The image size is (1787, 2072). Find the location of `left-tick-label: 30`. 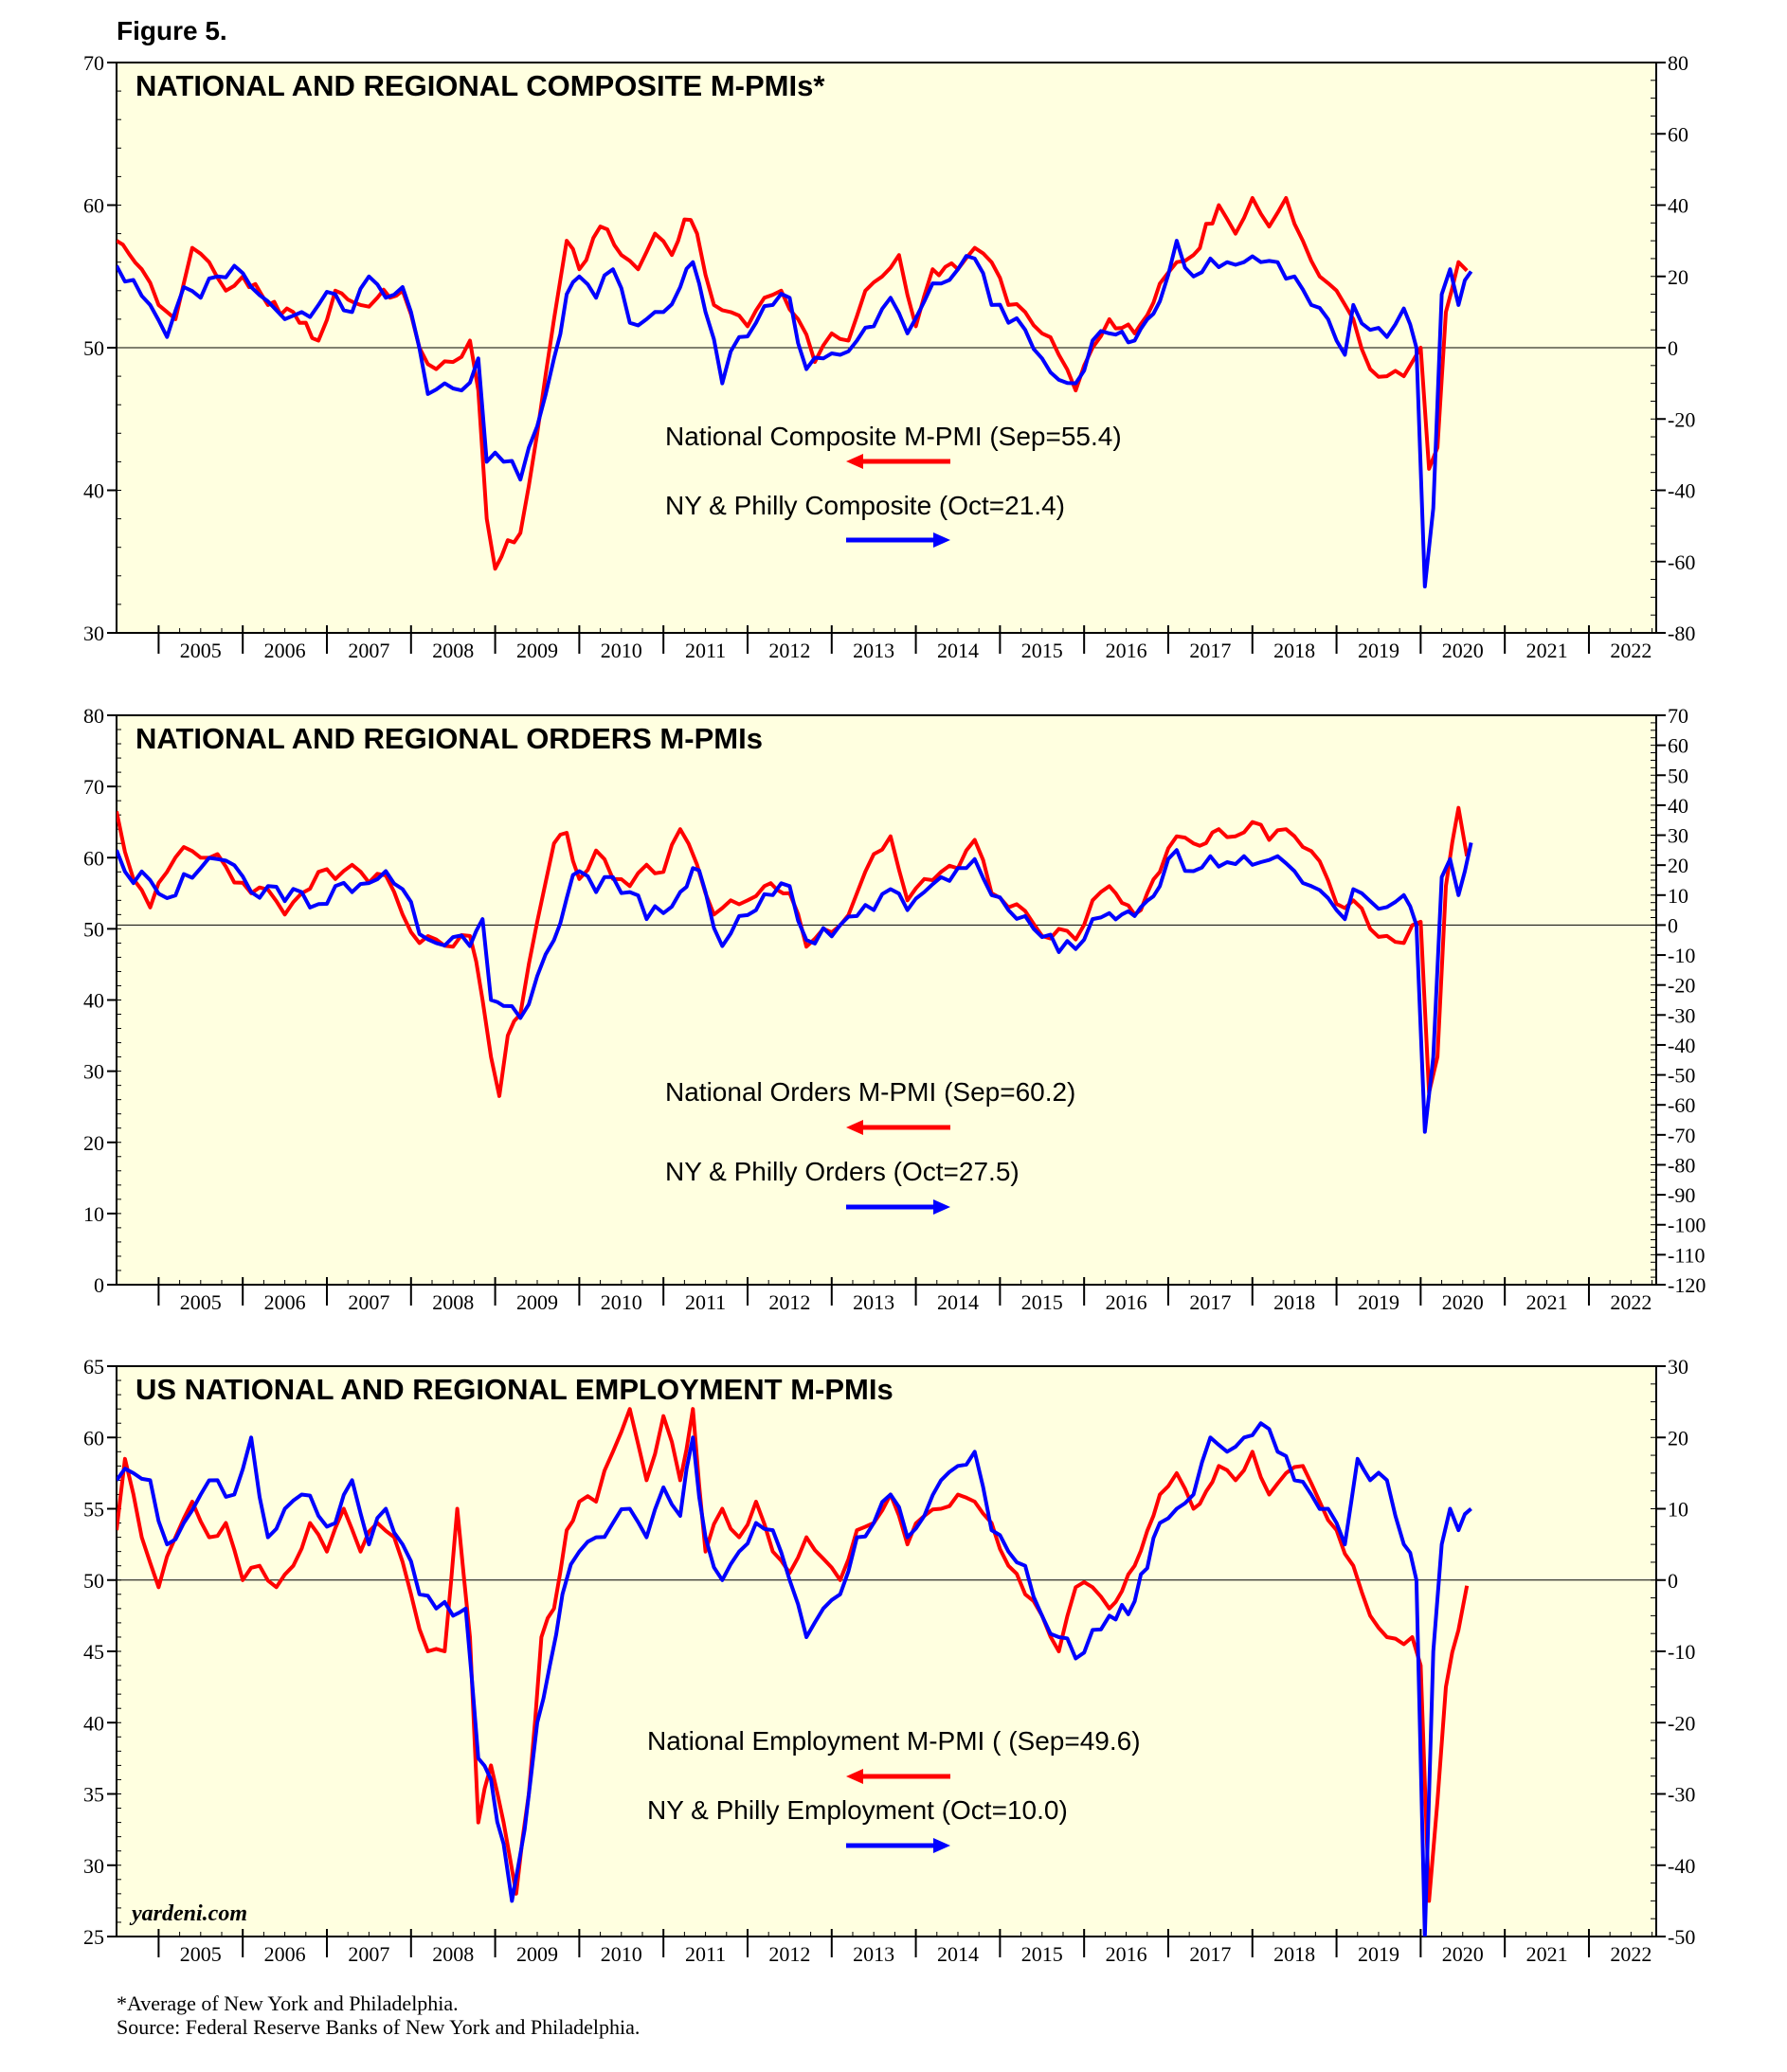

left-tick-label: 30 is located at coordinates (93, 1866).